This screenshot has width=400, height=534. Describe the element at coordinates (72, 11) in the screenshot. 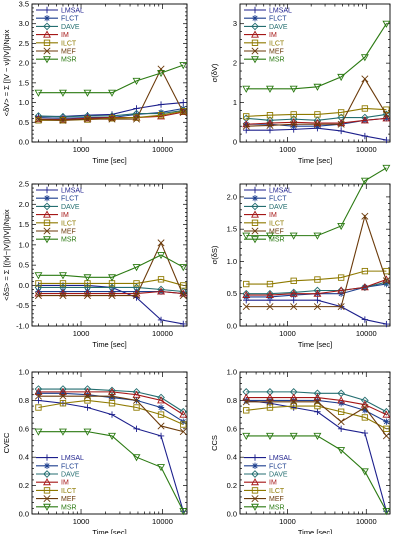

I see `legend-label: LMSAL` at that location.